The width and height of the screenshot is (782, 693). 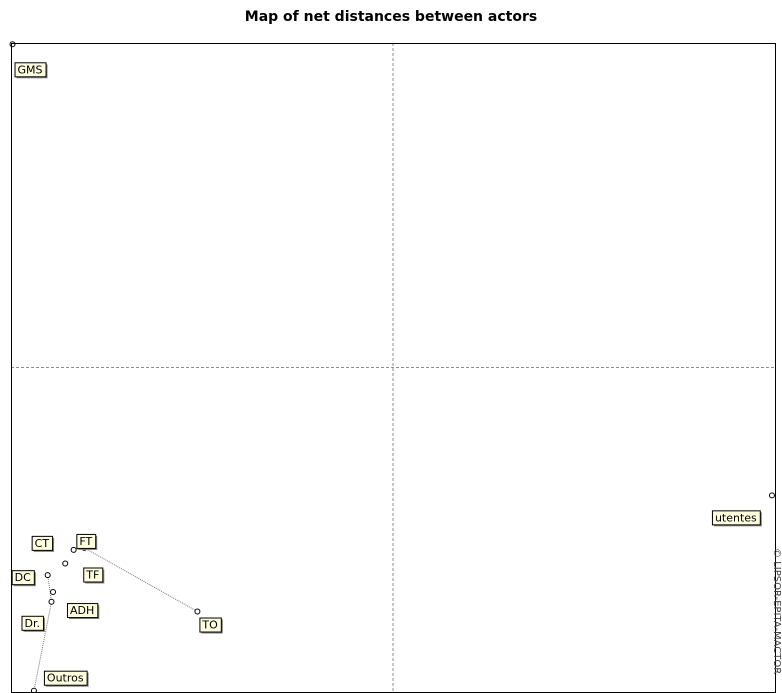 I want to click on label-text: Dr., so click(x=31, y=623).